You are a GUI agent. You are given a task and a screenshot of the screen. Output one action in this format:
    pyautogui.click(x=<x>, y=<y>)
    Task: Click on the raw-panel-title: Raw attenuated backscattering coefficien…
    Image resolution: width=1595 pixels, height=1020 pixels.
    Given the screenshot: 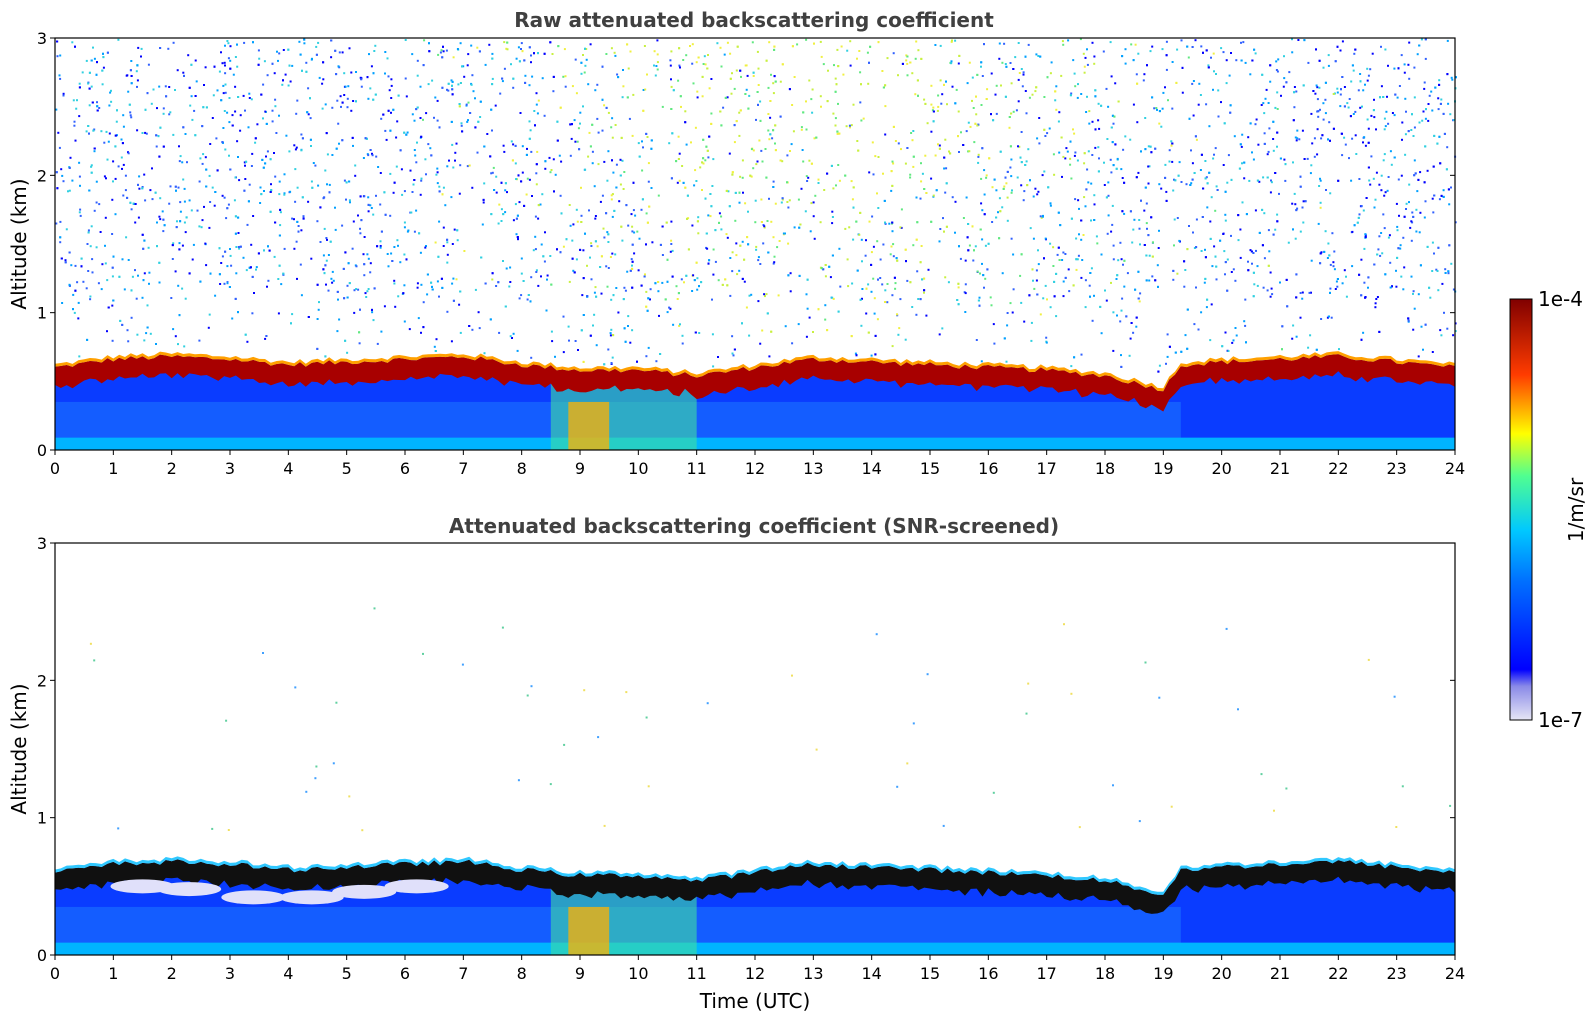 What is the action you would take?
    pyautogui.click(x=754, y=20)
    